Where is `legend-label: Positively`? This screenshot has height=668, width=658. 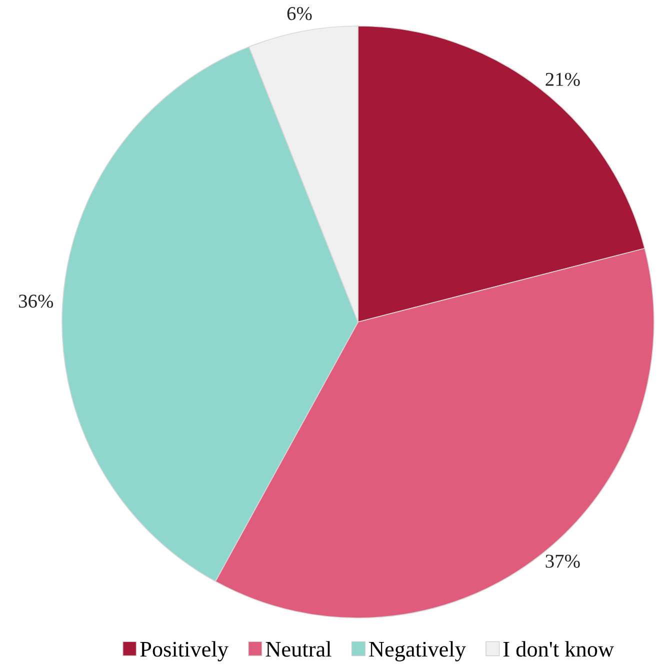 legend-label: Positively is located at coordinates (184, 651).